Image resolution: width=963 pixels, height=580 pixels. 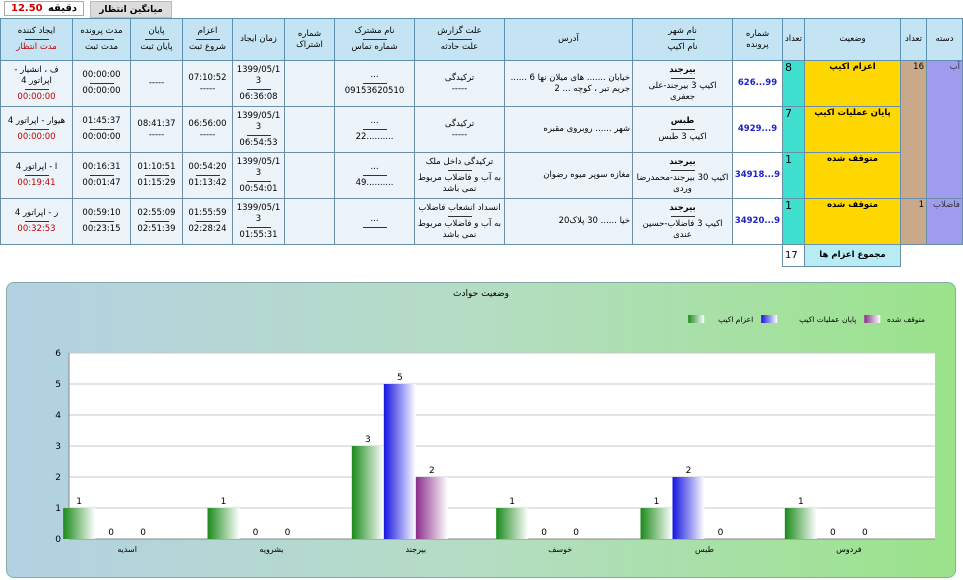 What do you see at coordinates (127, 549) in the screenshot?
I see `x-tick-label: اسدیه` at bounding box center [127, 549].